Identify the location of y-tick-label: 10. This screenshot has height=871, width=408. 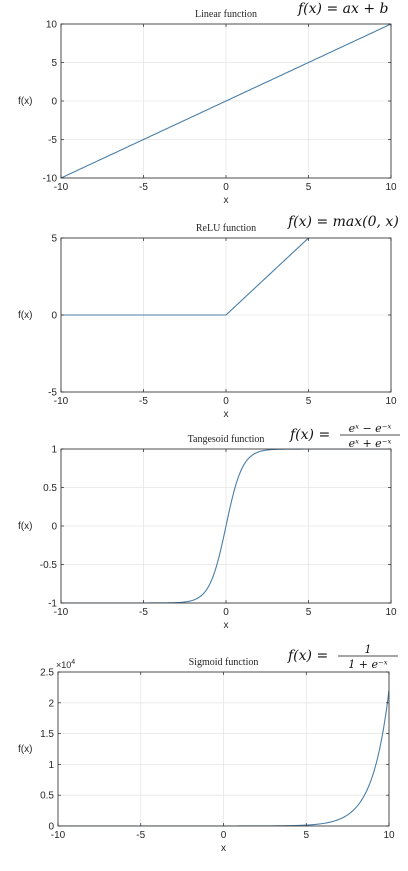
(52, 25).